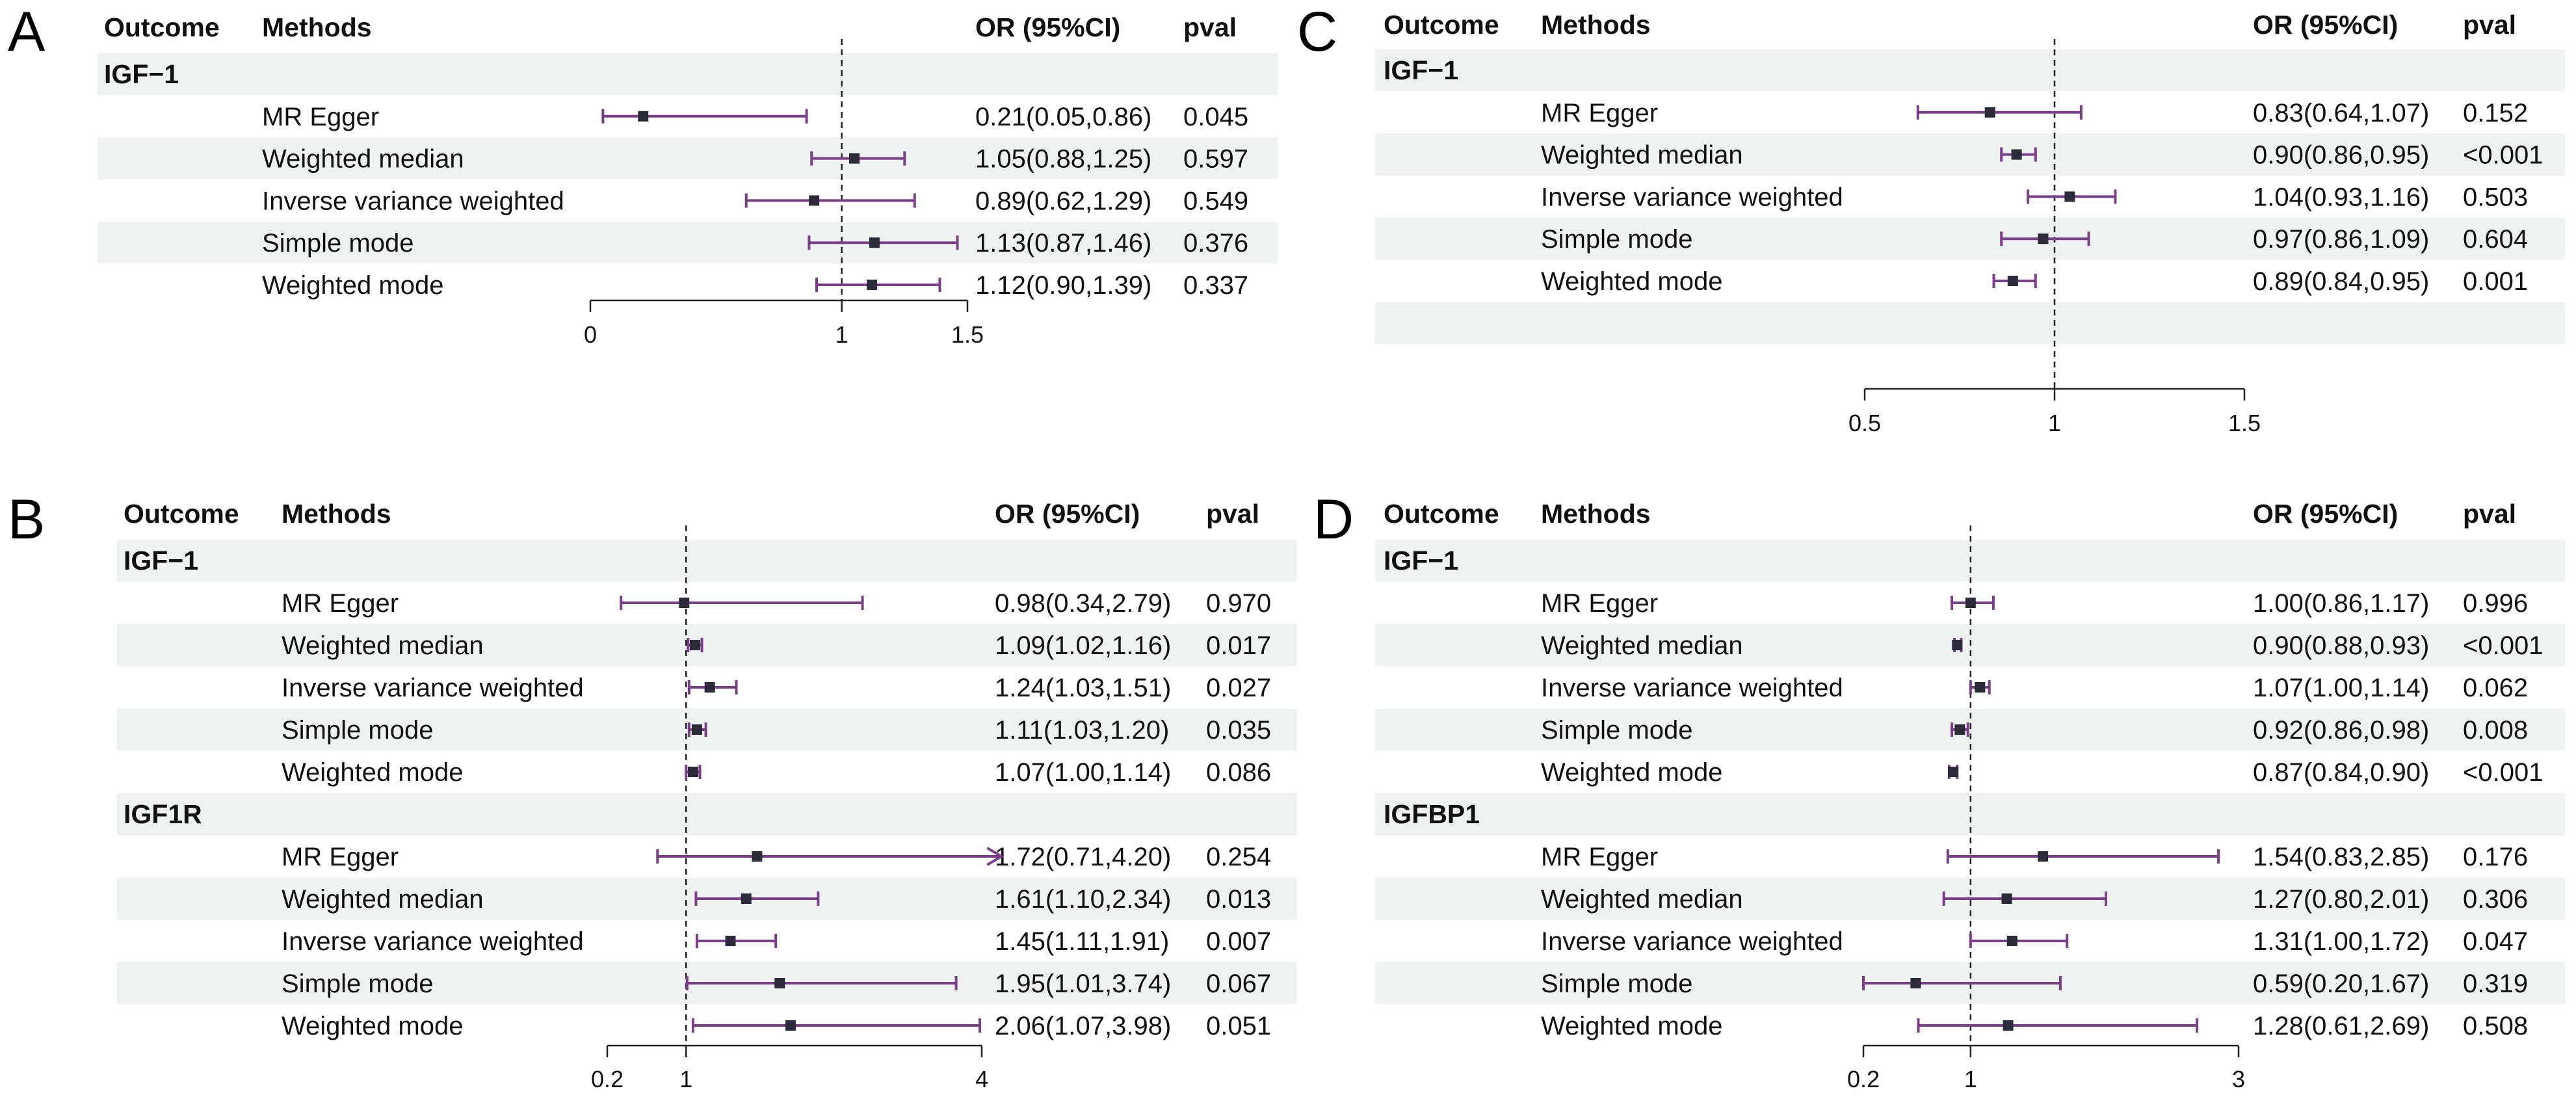 Image resolution: width=2576 pixels, height=1097 pixels. What do you see at coordinates (2341, 730) in the screenshot?
I see `panel-d-or-ci-label: 0.92(0.86,0.98)` at bounding box center [2341, 730].